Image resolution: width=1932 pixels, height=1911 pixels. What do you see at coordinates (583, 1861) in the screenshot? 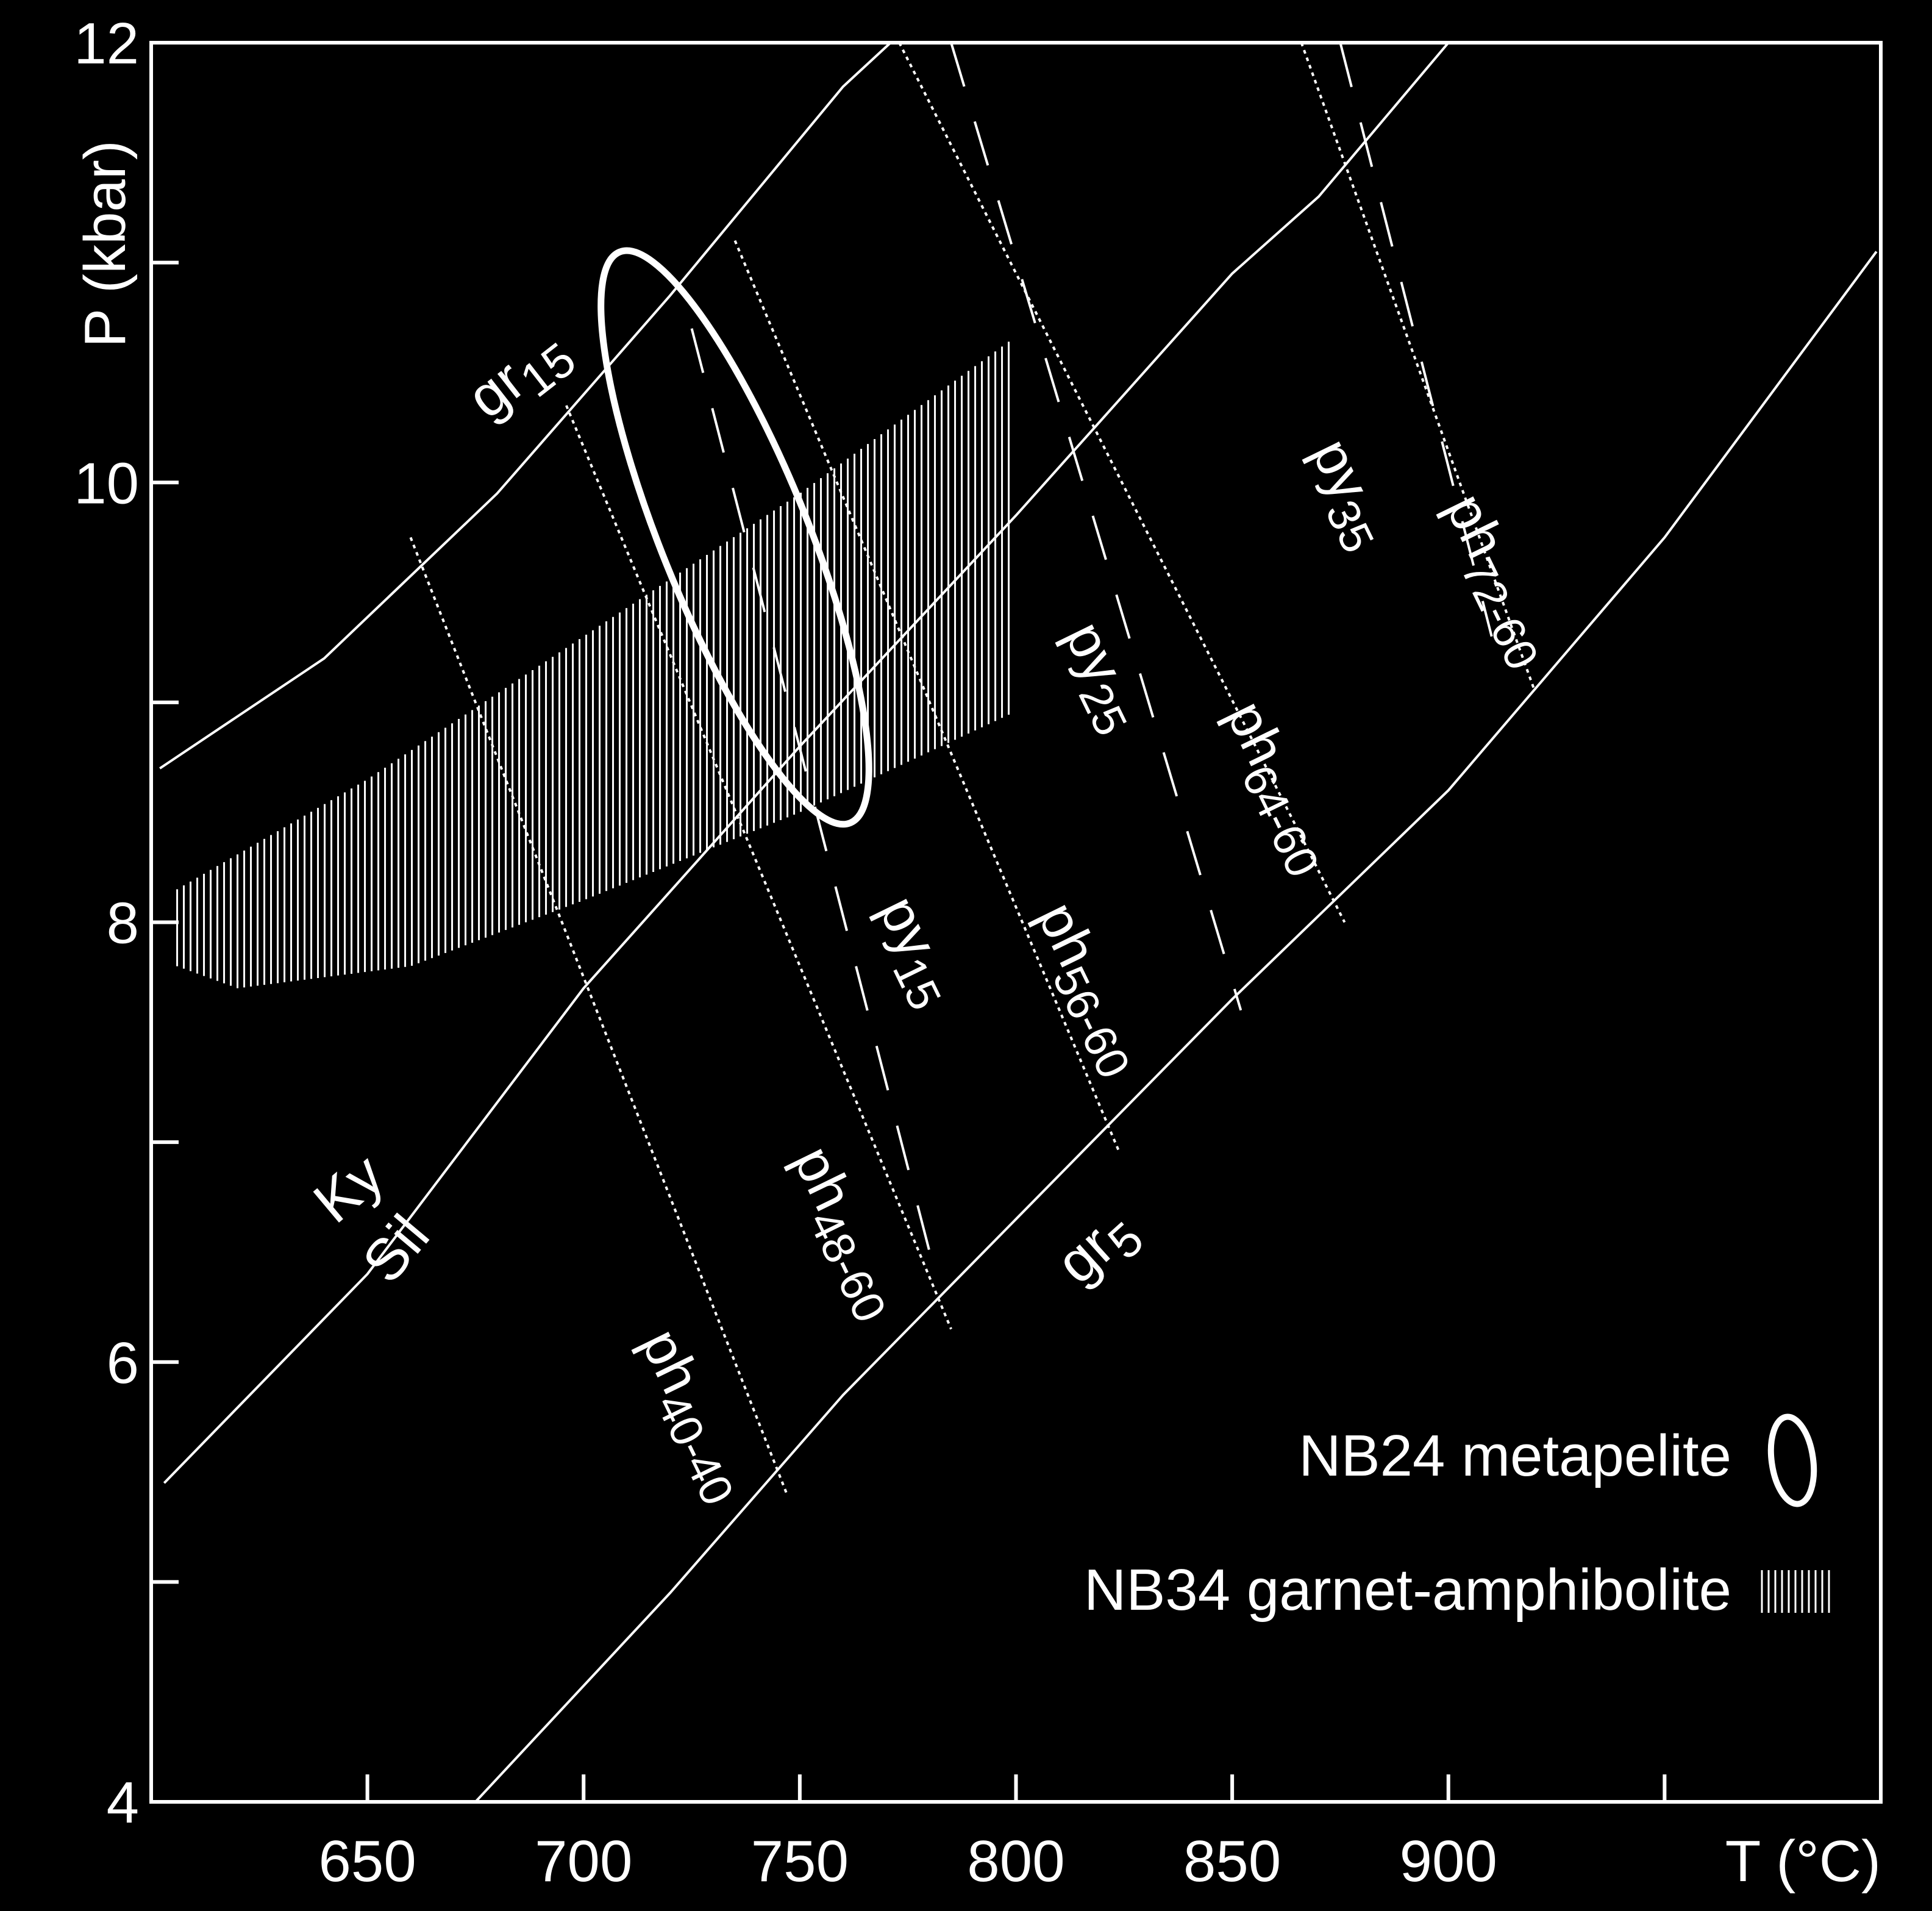
I see `x-tick-label: 700` at bounding box center [583, 1861].